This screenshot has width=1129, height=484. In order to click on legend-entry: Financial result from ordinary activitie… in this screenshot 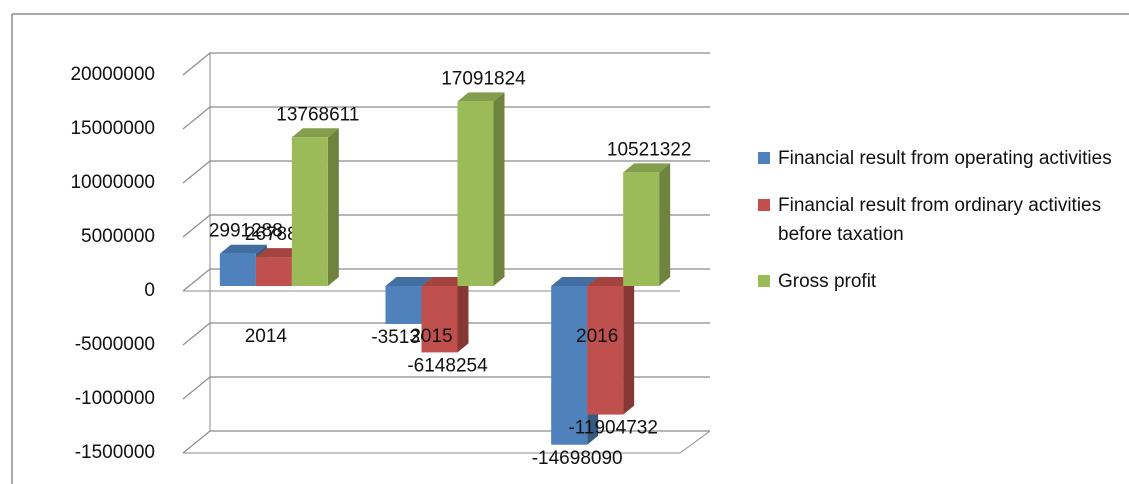, I will do `click(938, 220)`.